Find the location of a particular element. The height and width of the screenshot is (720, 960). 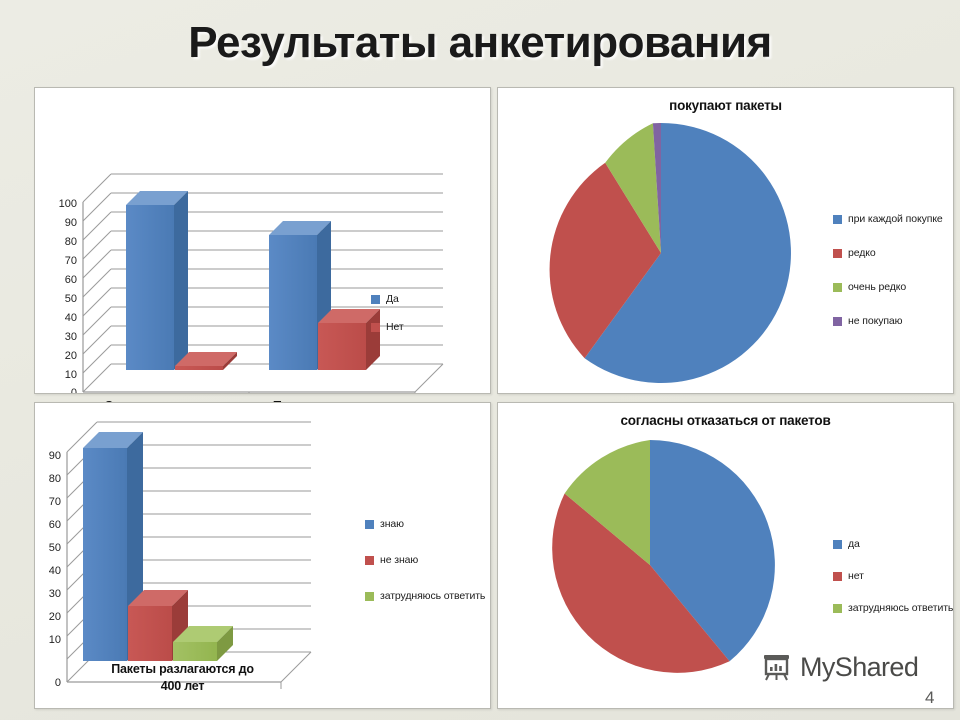

y-tick-labels: 100 90 80 70 60 50 40 30 20 10 0 is located at coordinates (68, 295).